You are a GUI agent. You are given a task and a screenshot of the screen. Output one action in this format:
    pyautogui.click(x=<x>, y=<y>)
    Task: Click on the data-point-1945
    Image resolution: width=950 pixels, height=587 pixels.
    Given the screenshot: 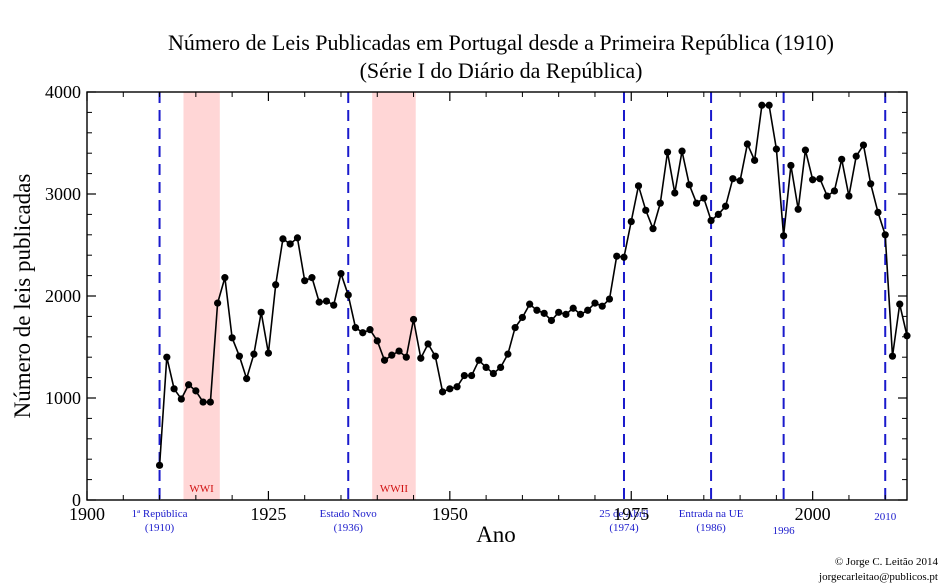 What is the action you would take?
    pyautogui.click(x=413, y=319)
    